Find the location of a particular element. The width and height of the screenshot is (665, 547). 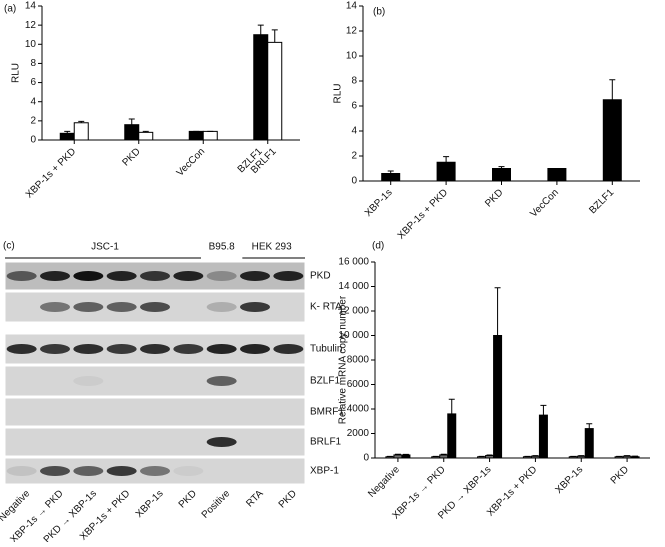

blot-strip is located at coordinates (155, 381).